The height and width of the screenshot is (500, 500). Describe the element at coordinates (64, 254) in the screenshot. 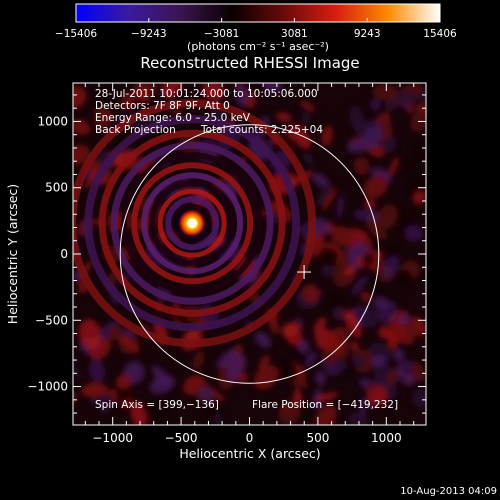

I see `y-tick-label: 0` at that location.